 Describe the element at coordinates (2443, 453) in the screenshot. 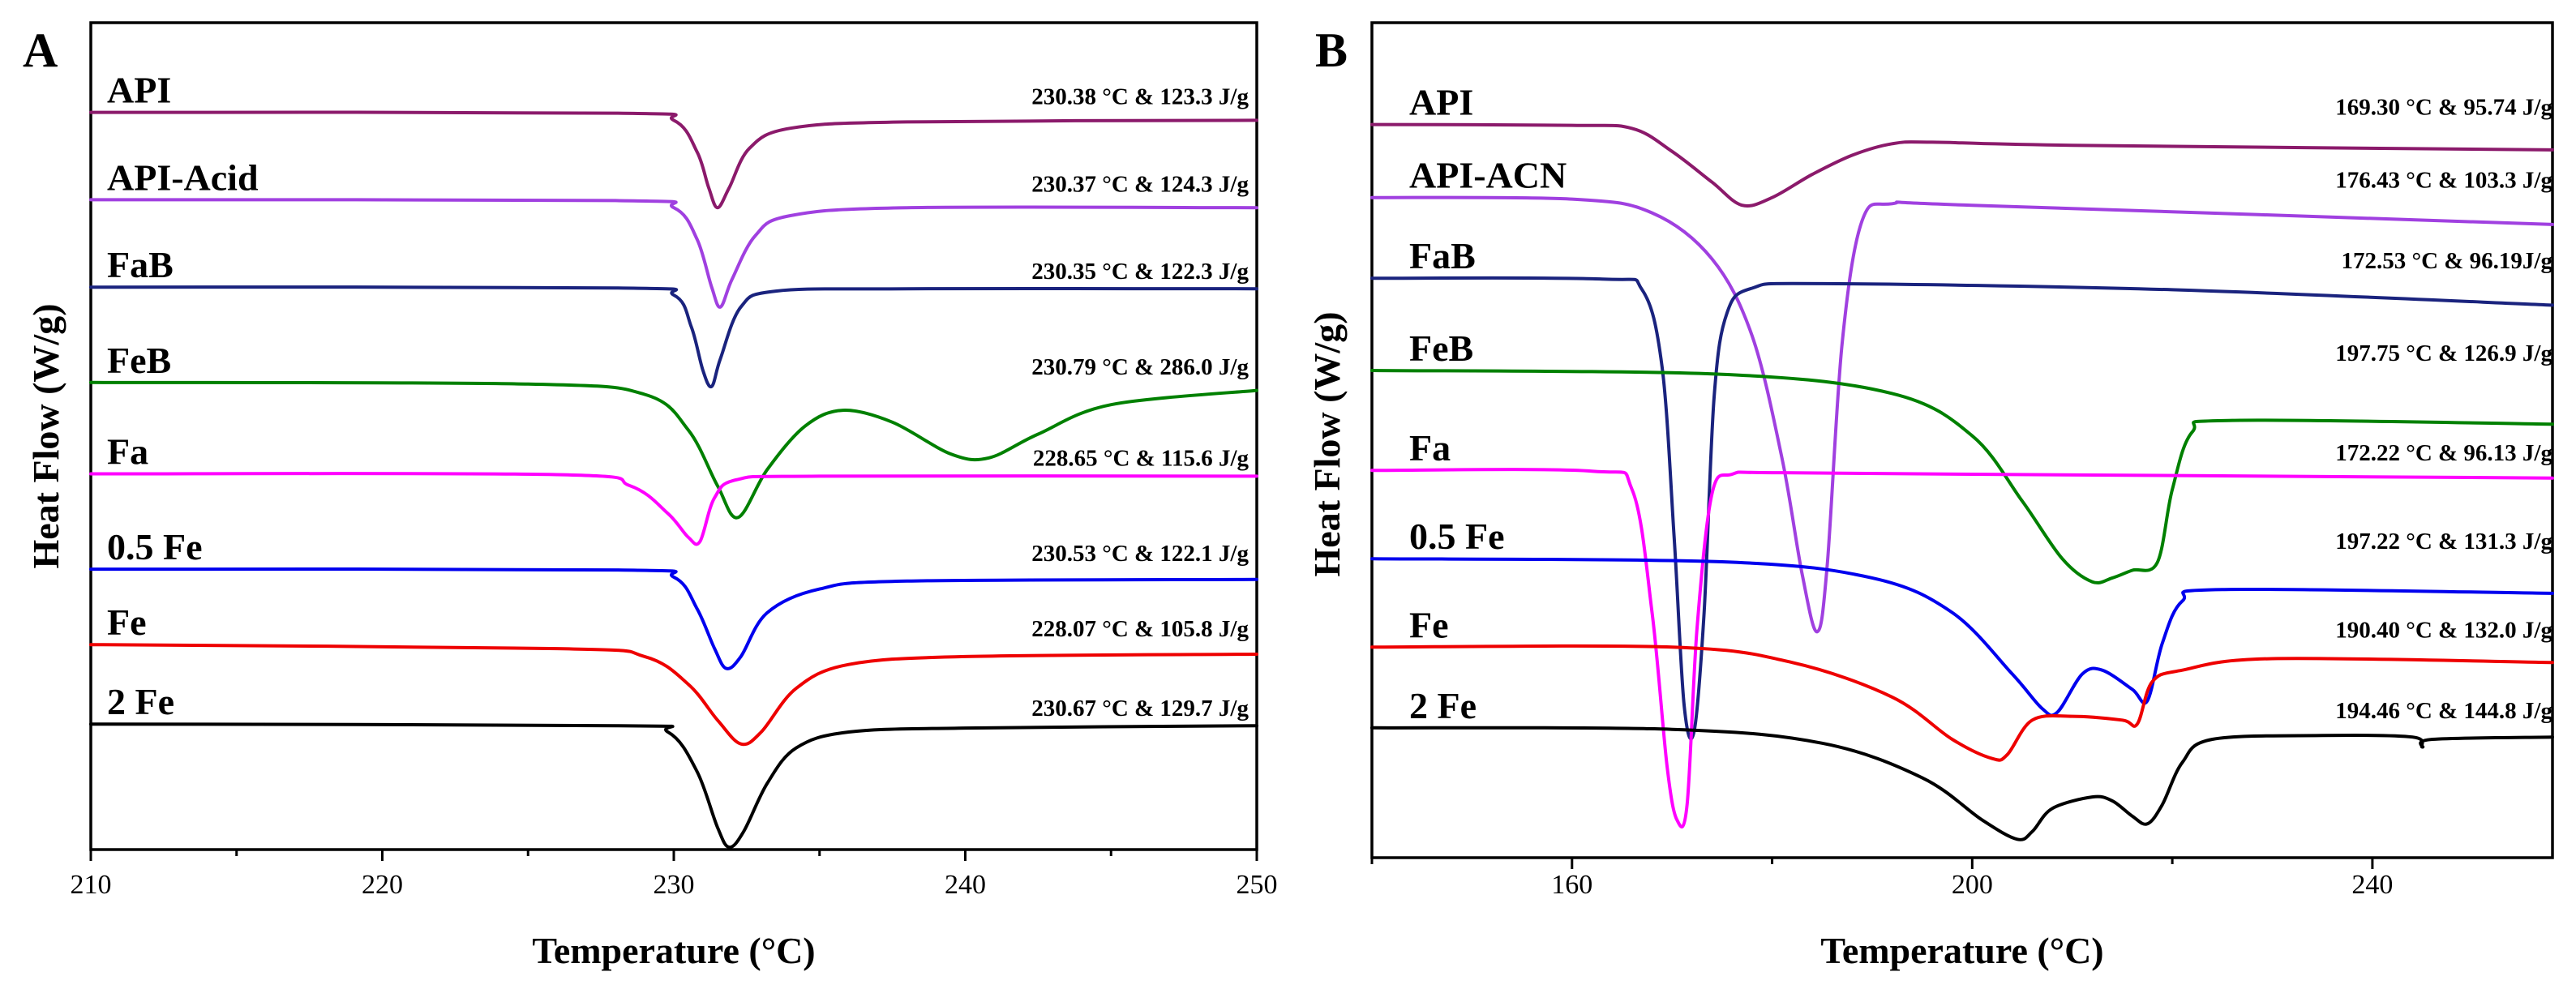

I see `series-annotation: 172.22 °C & 96.13 J/g` at that location.